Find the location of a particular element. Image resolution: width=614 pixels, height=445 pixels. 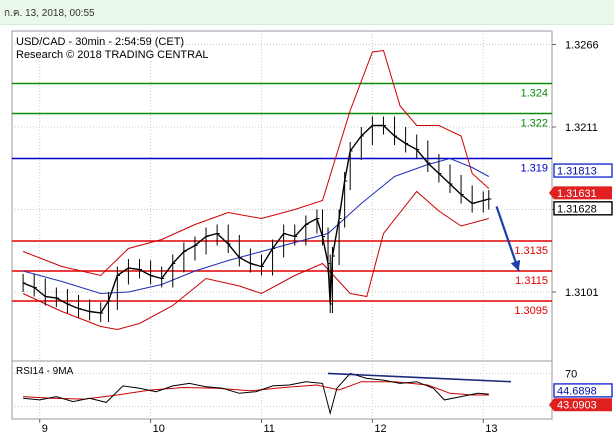

rsi-series is located at coordinates (267, 394).